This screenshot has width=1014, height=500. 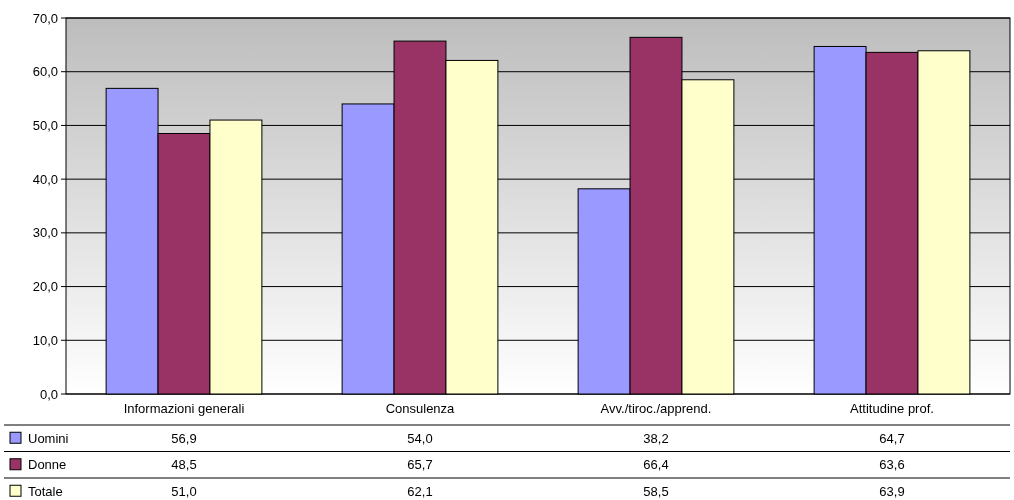 What do you see at coordinates (184, 491) in the screenshot?
I see `data-label: 51,0` at bounding box center [184, 491].